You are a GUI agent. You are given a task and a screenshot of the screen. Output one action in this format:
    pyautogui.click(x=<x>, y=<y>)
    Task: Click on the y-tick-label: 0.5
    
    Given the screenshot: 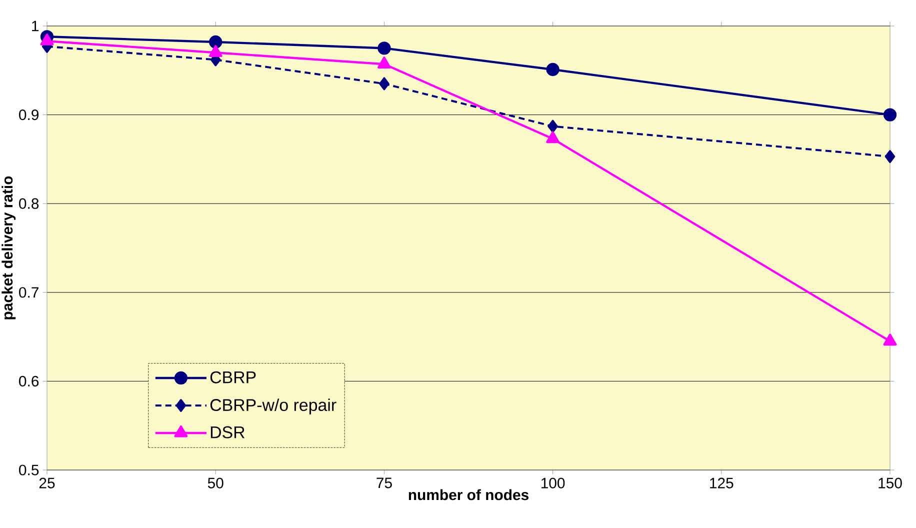 What is the action you would take?
    pyautogui.click(x=29, y=470)
    